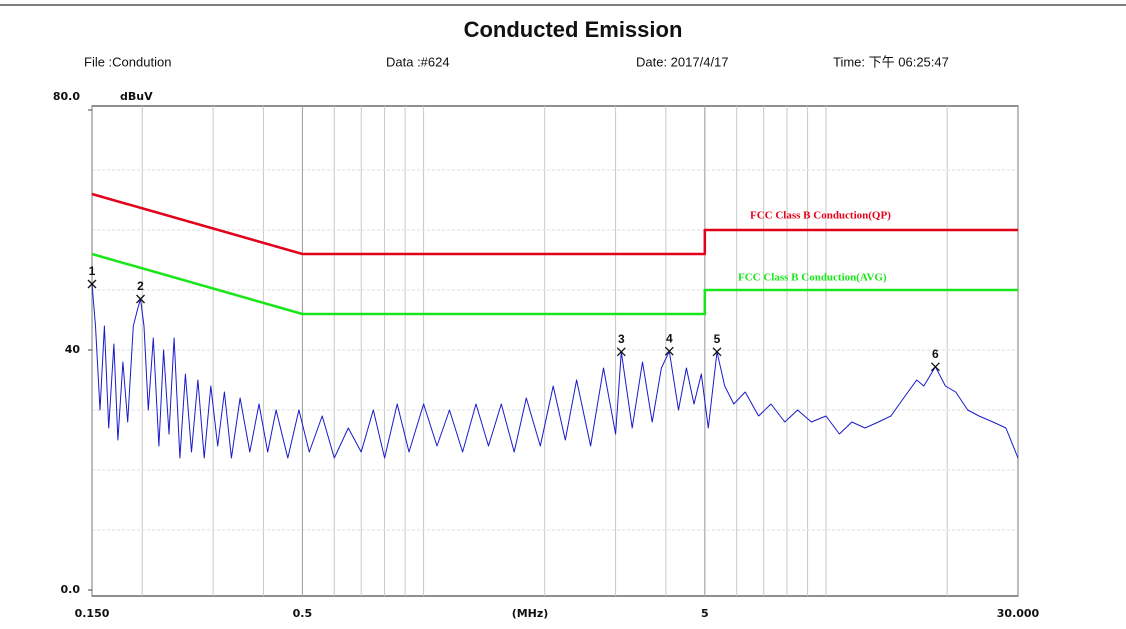 This screenshot has width=1126, height=629. Describe the element at coordinates (73, 349) in the screenshot. I see `y-tick-label: 40` at that location.